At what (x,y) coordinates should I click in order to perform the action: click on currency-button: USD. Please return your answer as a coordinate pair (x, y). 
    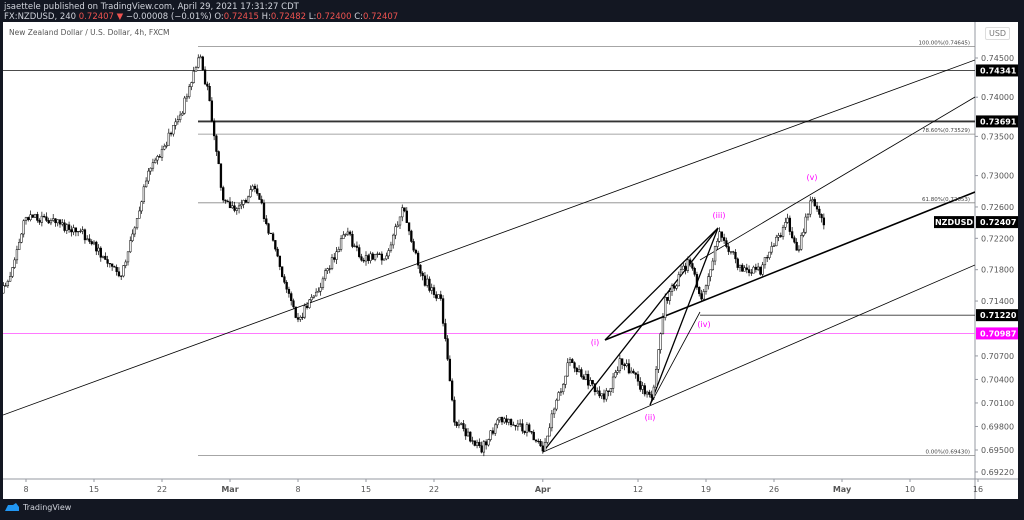
    Looking at the image, I should click on (998, 33).